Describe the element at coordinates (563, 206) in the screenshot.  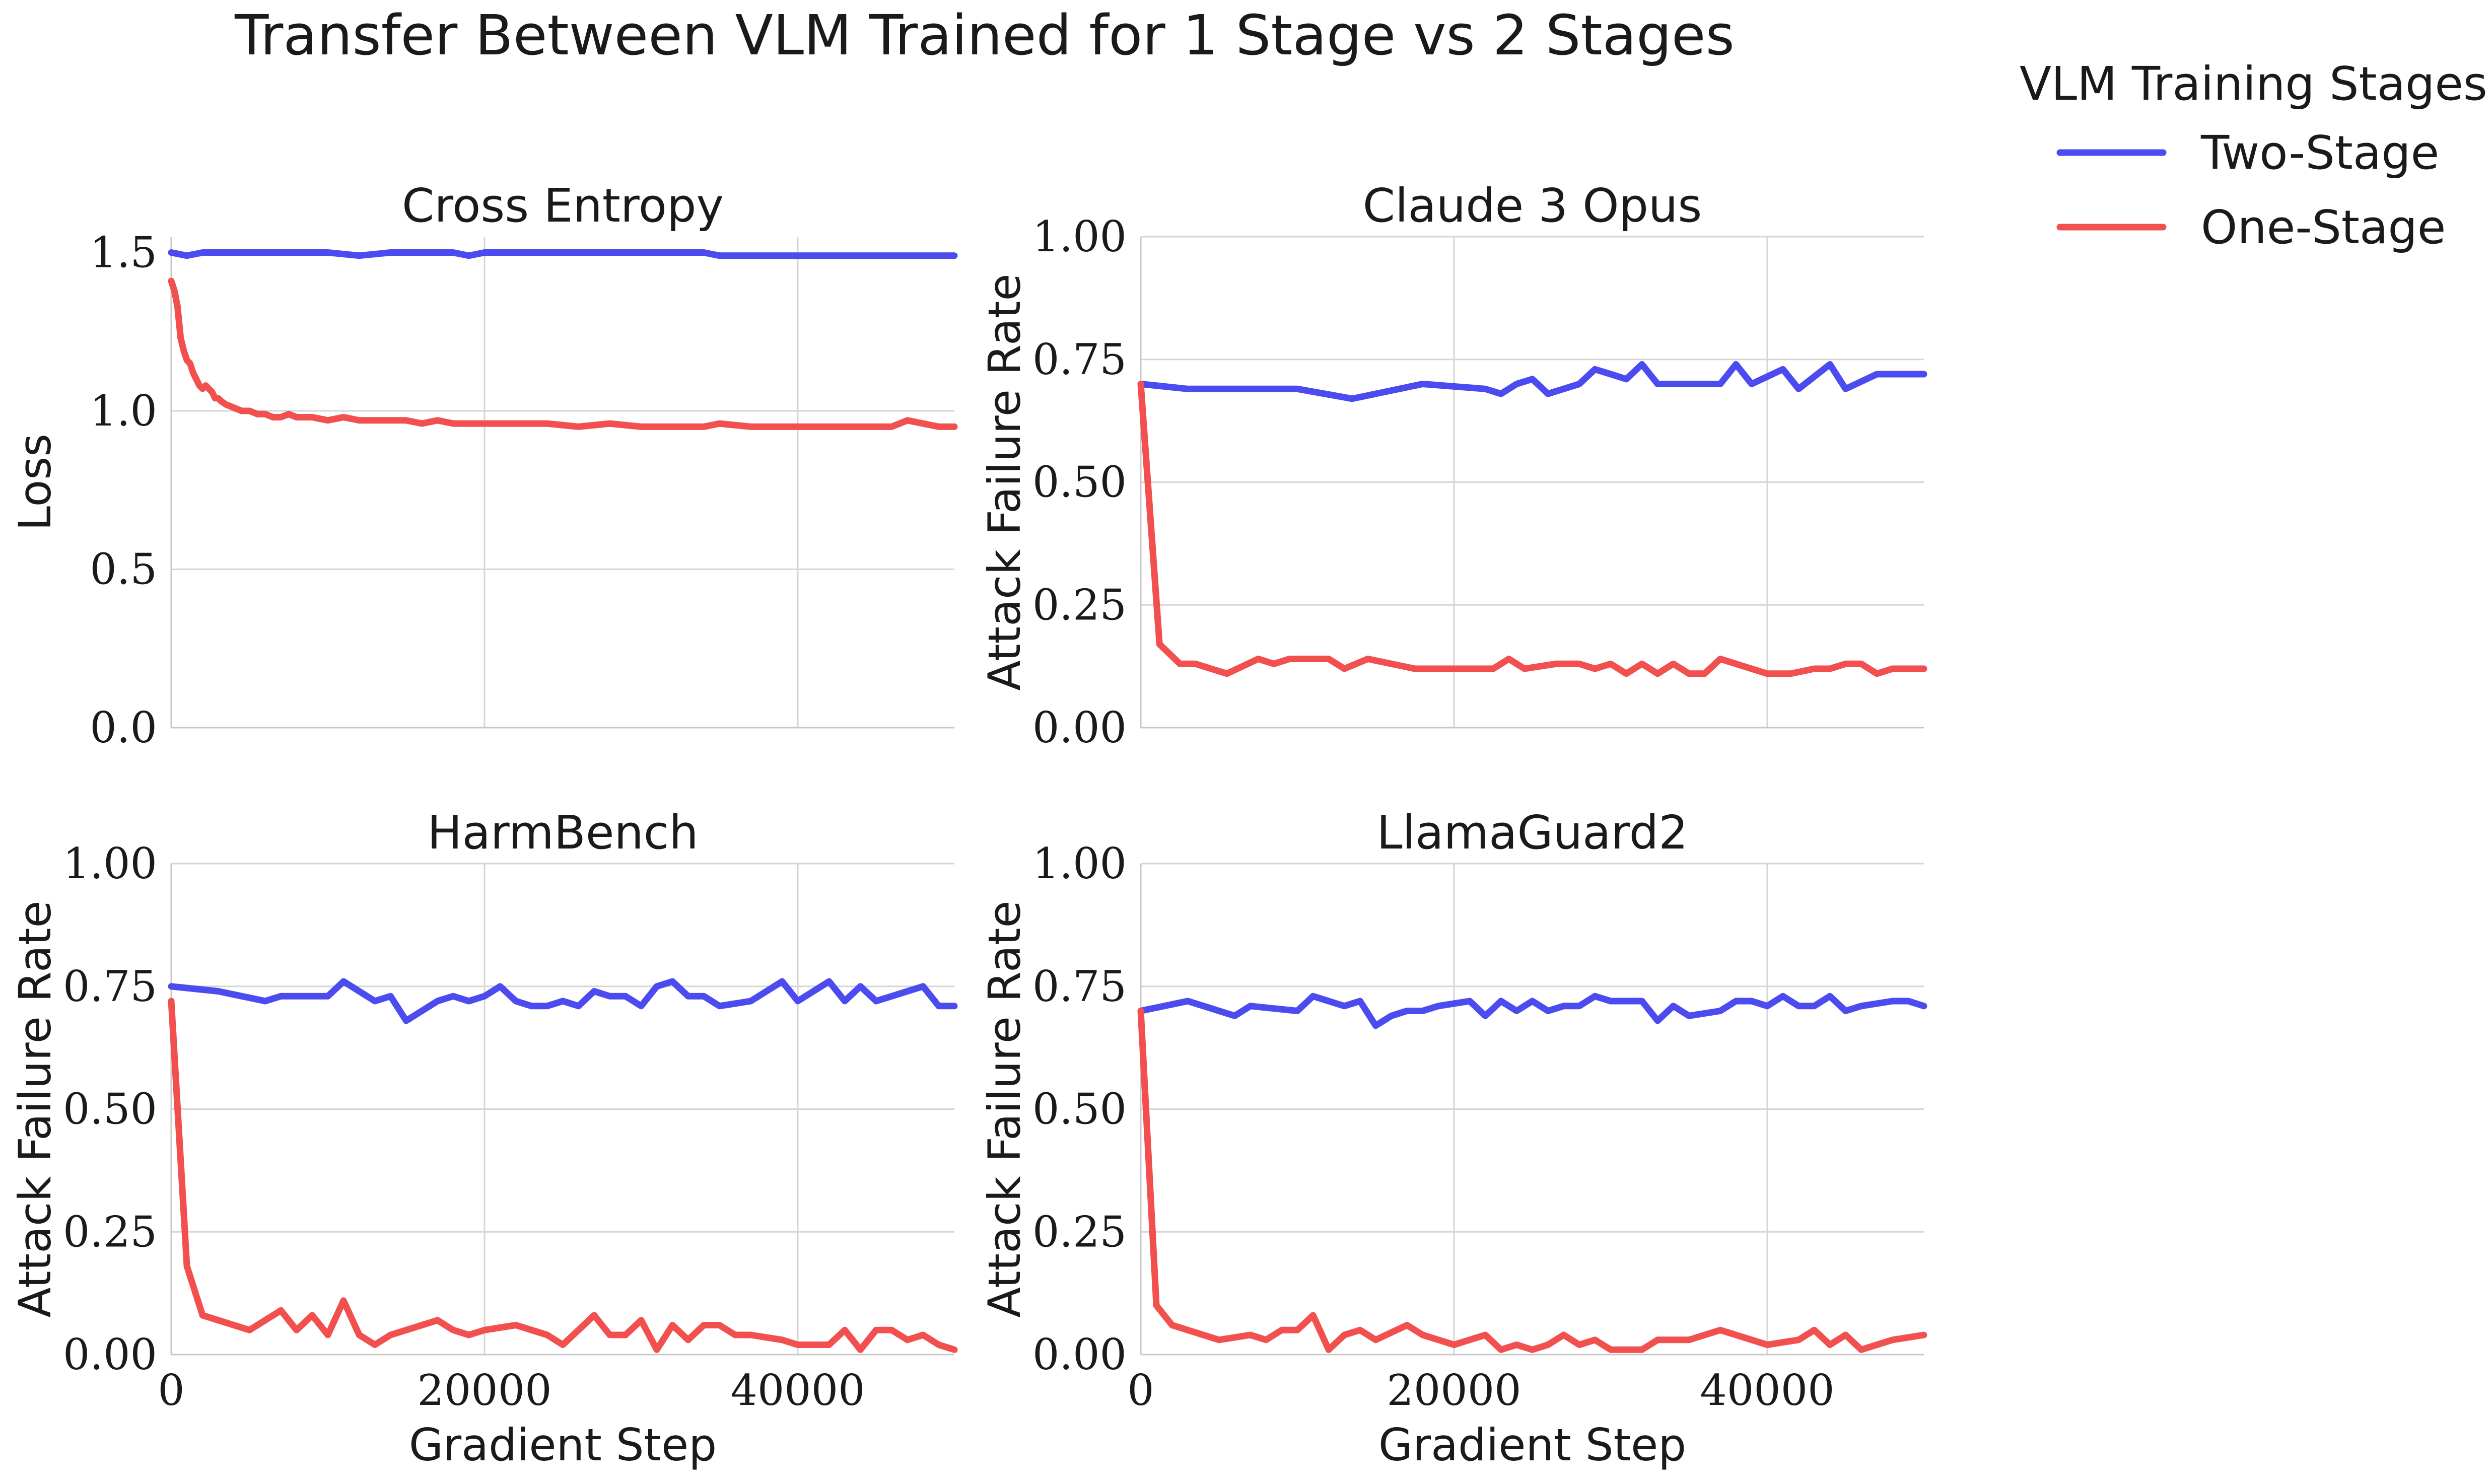
I see `subplot-title: Cross Entropy` at that location.